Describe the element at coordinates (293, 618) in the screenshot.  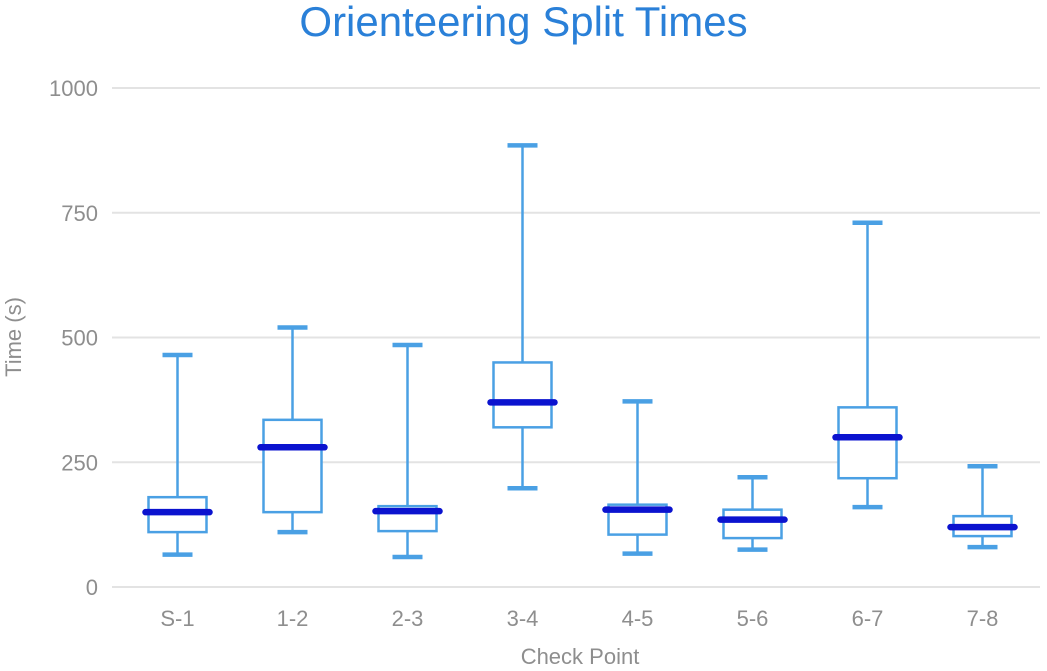
I see `x-tick-label: 1-2` at that location.